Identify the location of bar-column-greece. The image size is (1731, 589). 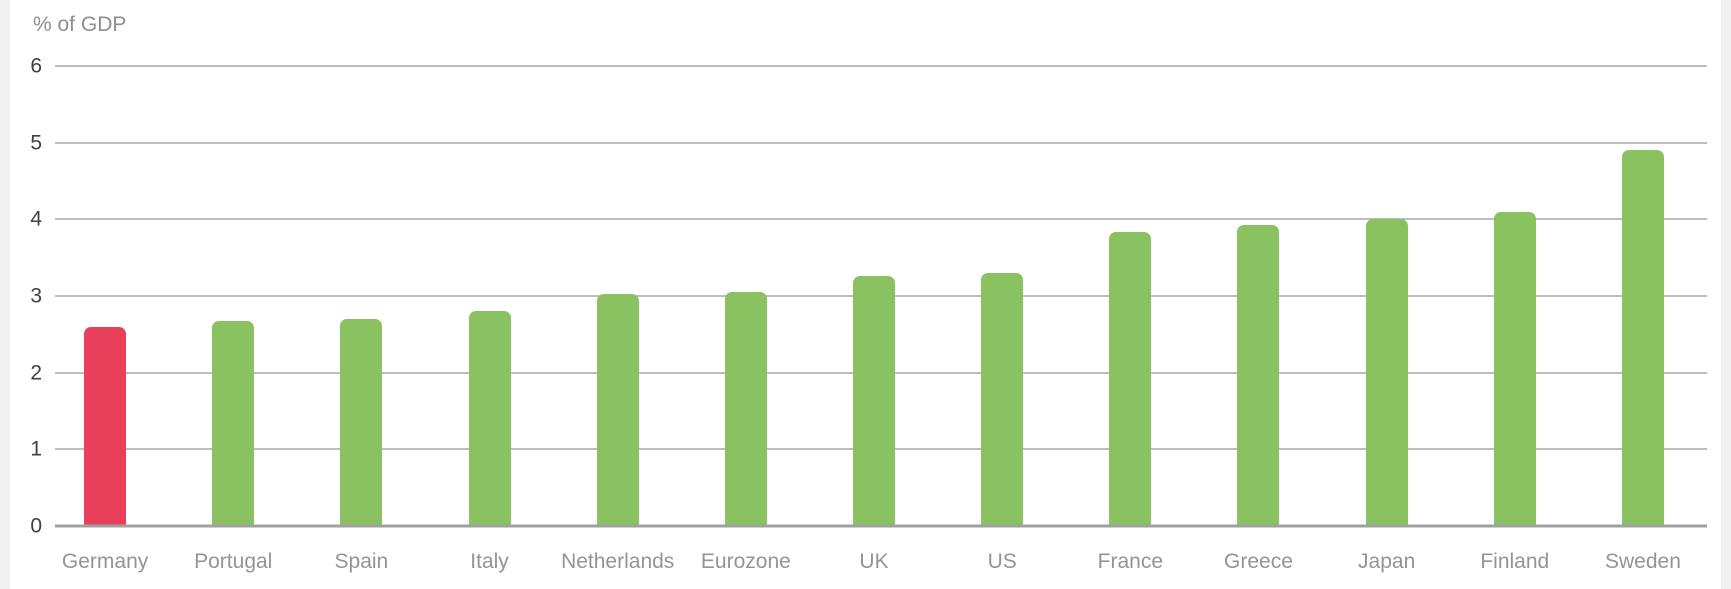
(1258, 296).